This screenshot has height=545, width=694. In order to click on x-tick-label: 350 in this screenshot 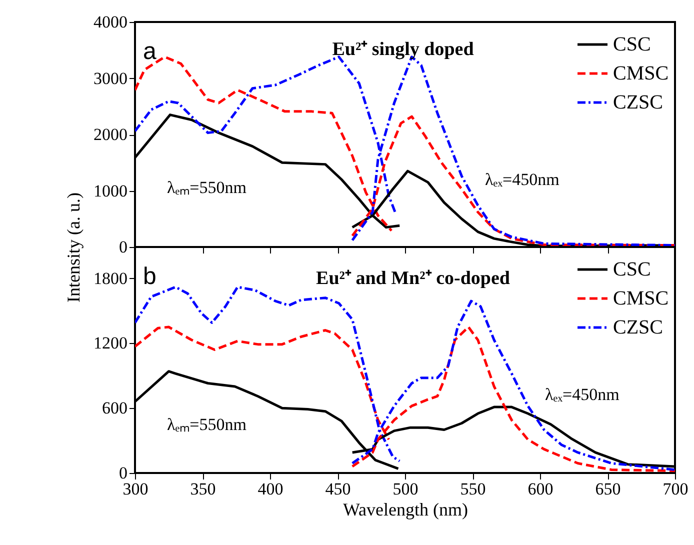, I will do `click(203, 489)`.